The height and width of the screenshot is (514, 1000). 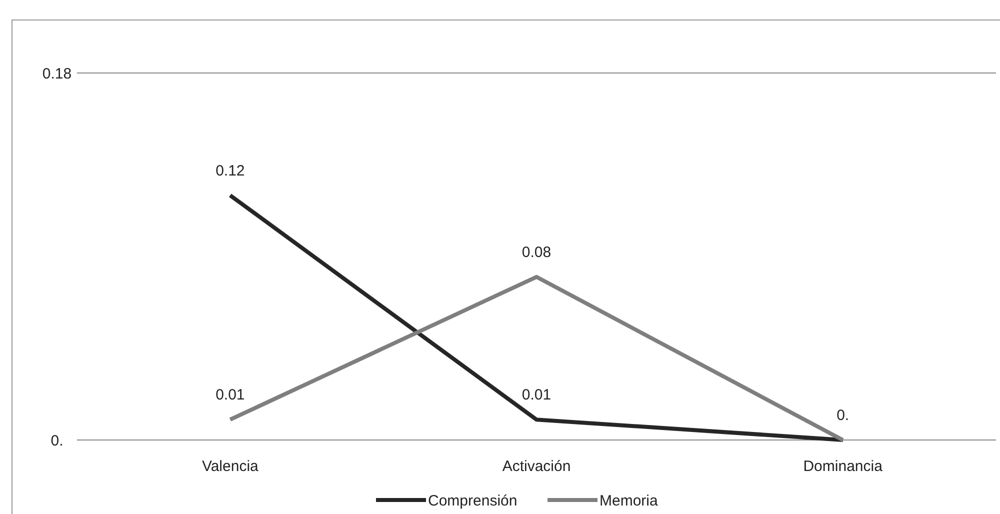 I want to click on data-label: 0.08, so click(x=537, y=252).